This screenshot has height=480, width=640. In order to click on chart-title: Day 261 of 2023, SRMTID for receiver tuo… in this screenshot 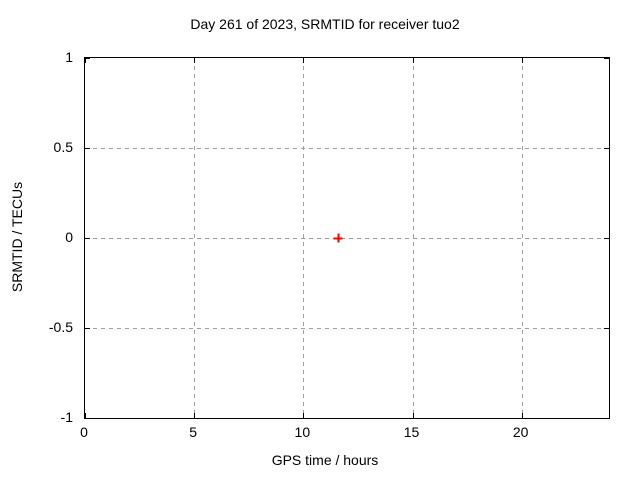, I will do `click(325, 24)`.